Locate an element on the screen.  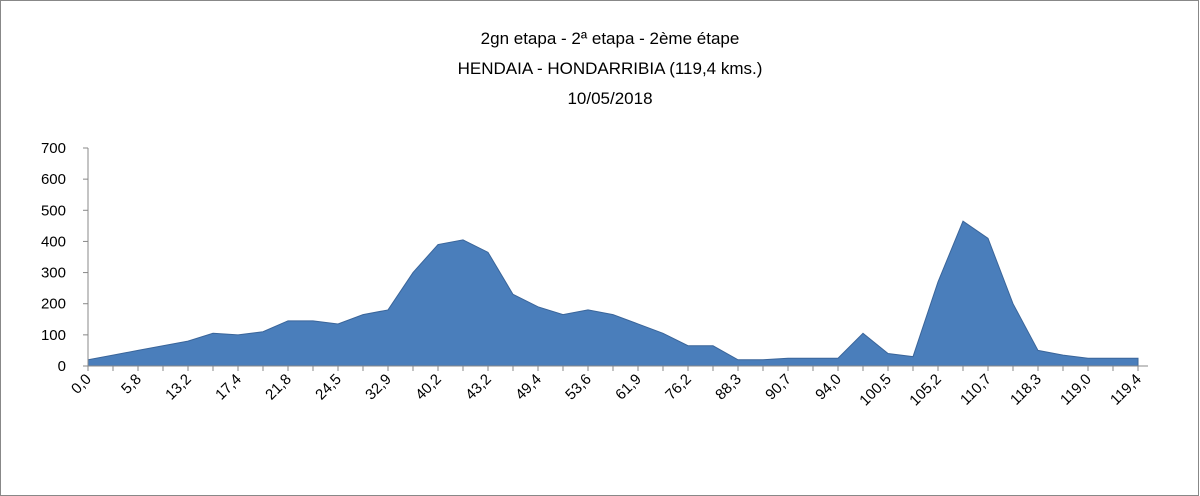
y-tick-label: 200 is located at coordinates (53, 304).